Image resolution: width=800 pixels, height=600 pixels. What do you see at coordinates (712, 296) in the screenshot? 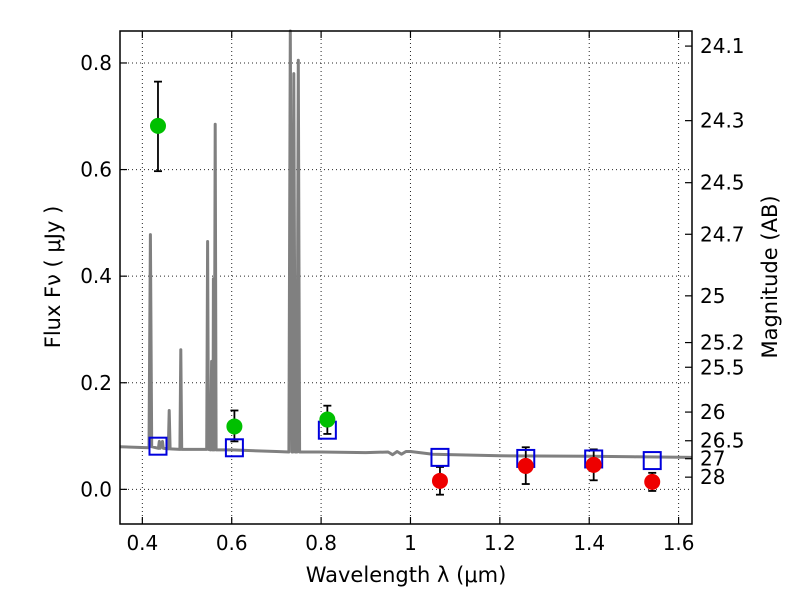
I see `magnitude-tick-label: 25` at bounding box center [712, 296].